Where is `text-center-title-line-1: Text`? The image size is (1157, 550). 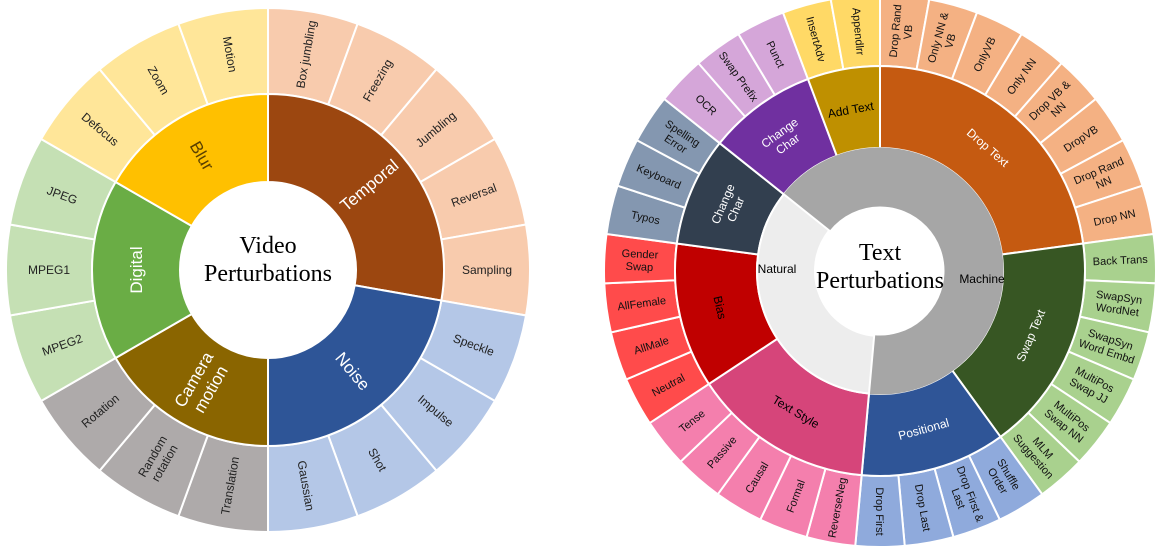
text-center-title-line-1: Text is located at coordinates (880, 253).